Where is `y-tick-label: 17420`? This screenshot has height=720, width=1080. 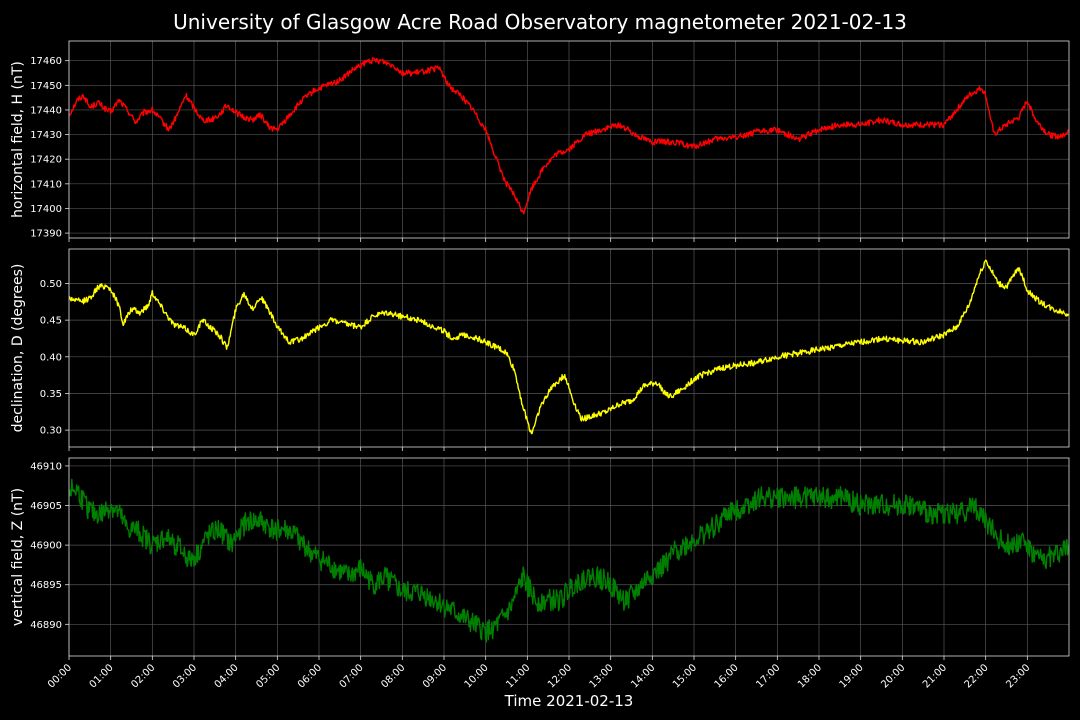 y-tick-label: 17420 is located at coordinates (46, 160).